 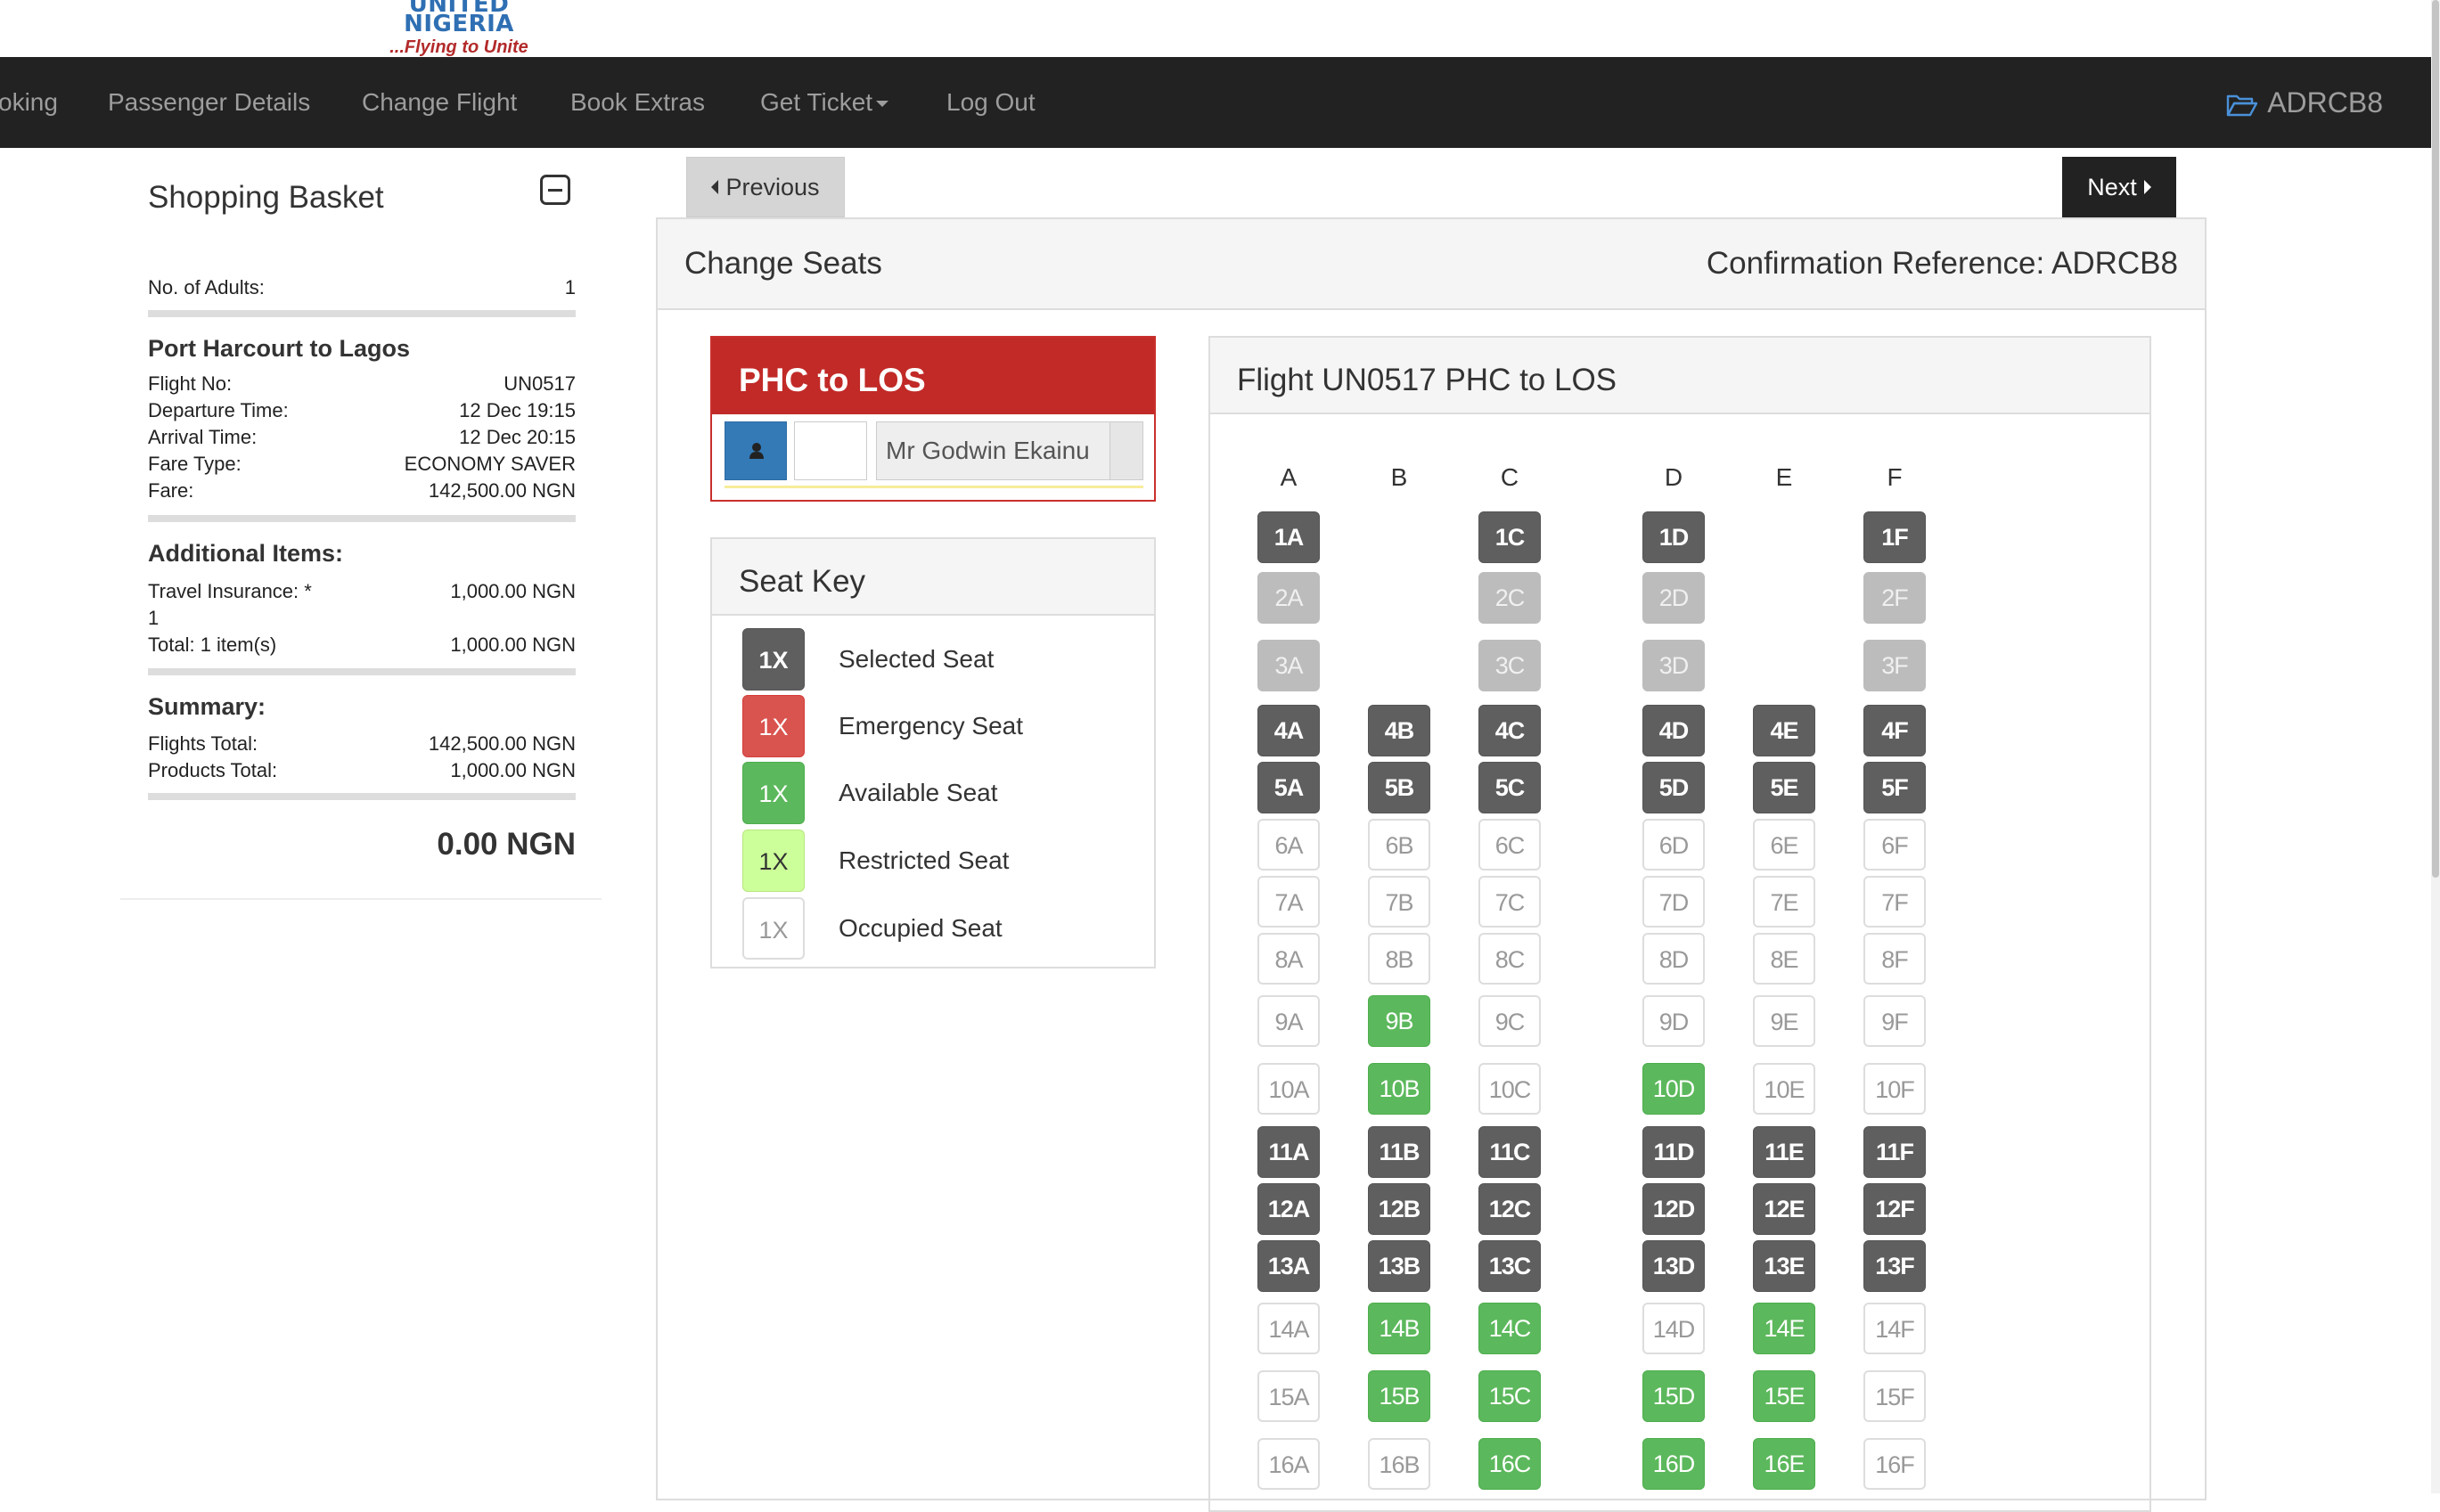 What do you see at coordinates (1509, 1209) in the screenshot?
I see `seat-12c: 12C` at bounding box center [1509, 1209].